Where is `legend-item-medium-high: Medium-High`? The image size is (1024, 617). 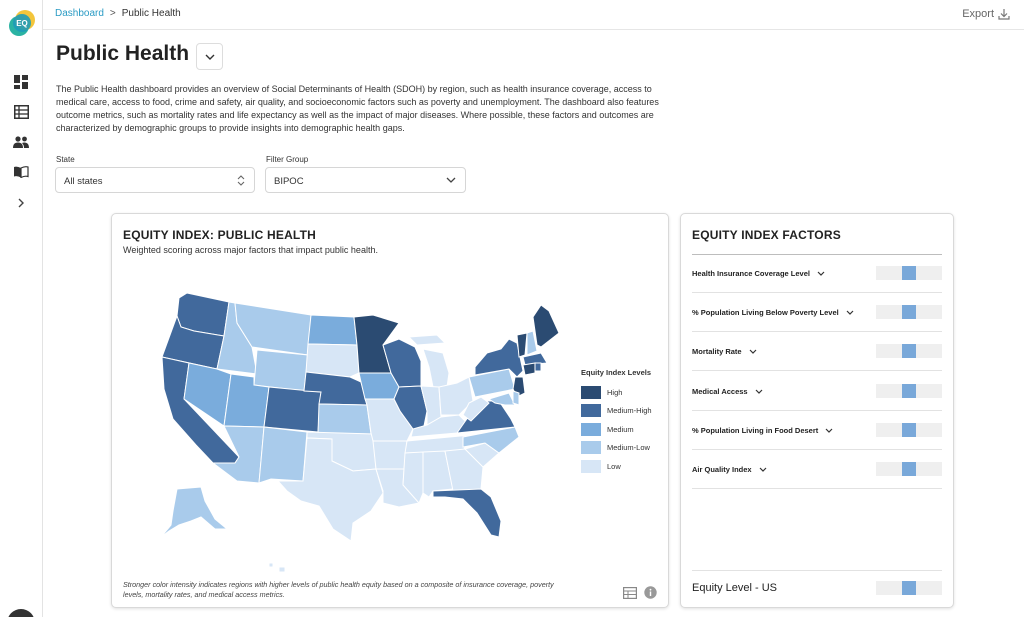
legend-item-medium-high: Medium-High is located at coordinates (616, 411).